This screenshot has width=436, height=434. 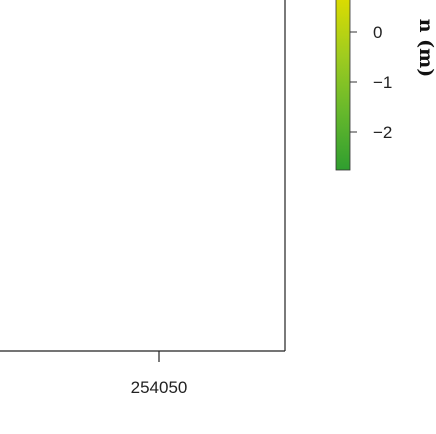 I want to click on colorbar-gradient, so click(x=343, y=85).